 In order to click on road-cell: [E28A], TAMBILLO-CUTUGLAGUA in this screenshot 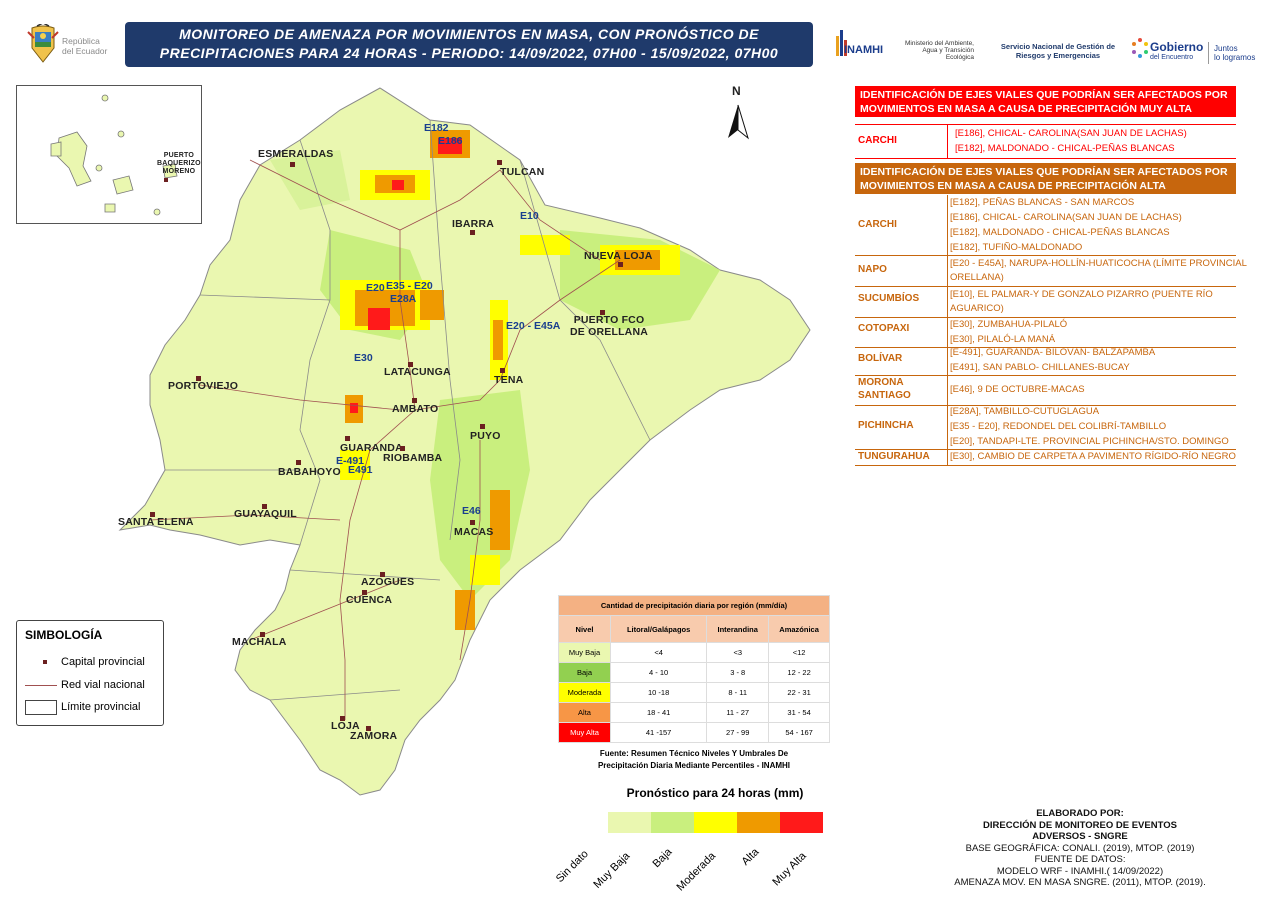, I will do `click(1025, 411)`.